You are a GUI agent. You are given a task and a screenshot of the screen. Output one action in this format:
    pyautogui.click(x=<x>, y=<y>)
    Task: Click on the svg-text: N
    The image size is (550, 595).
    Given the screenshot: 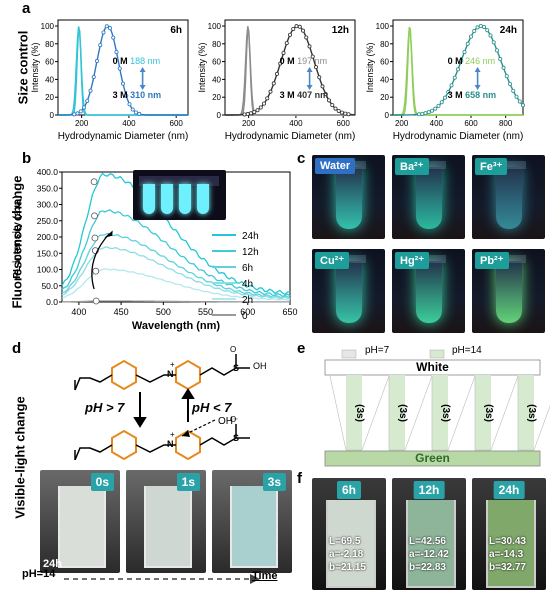 What is the action you would take?
    pyautogui.click(x=170, y=374)
    